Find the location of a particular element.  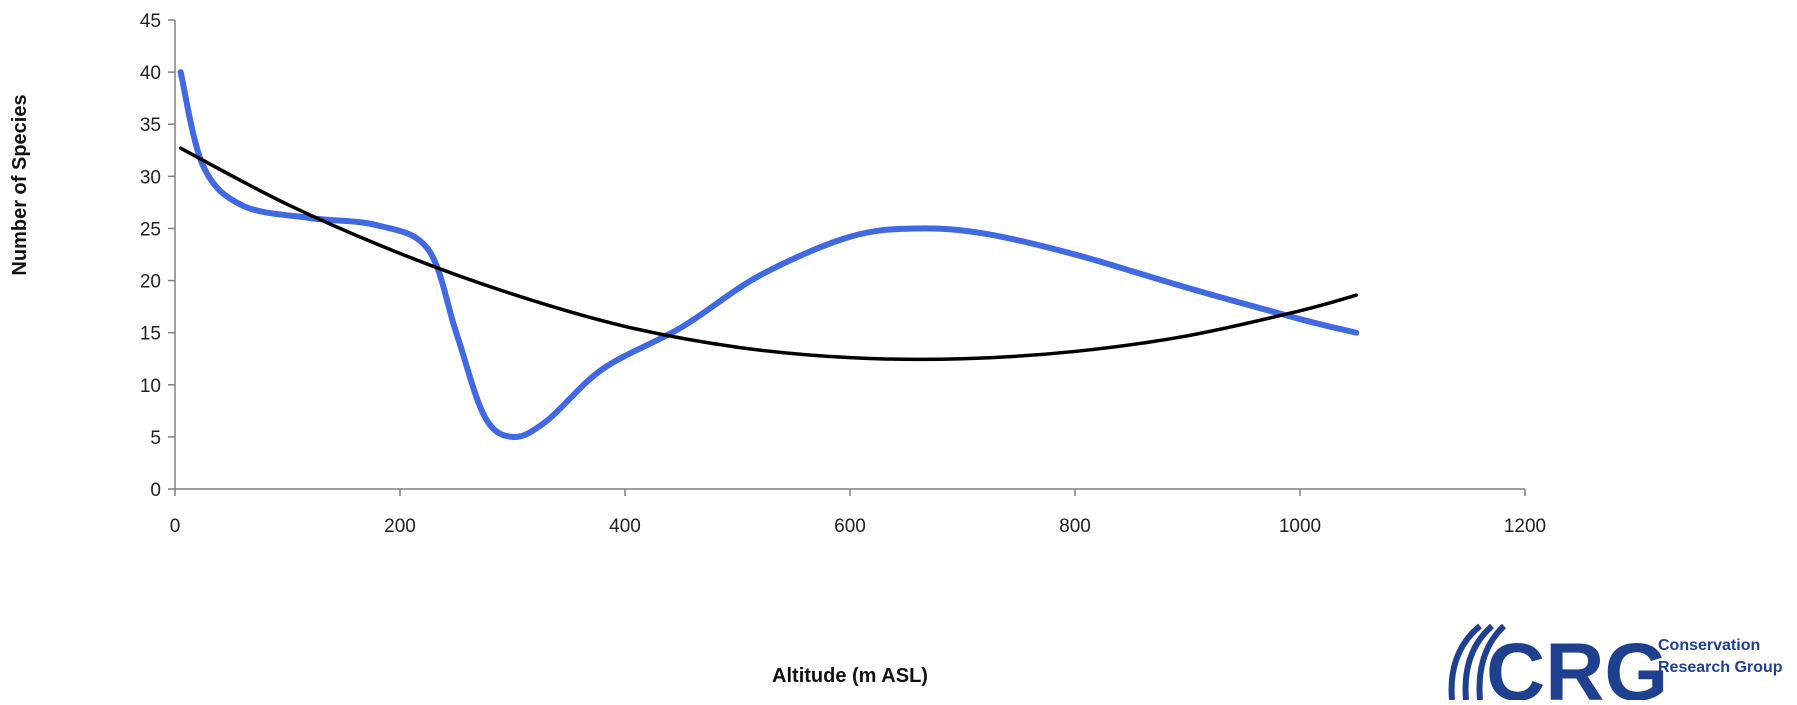

y-axis-title: Number of Species is located at coordinates (20, 184).